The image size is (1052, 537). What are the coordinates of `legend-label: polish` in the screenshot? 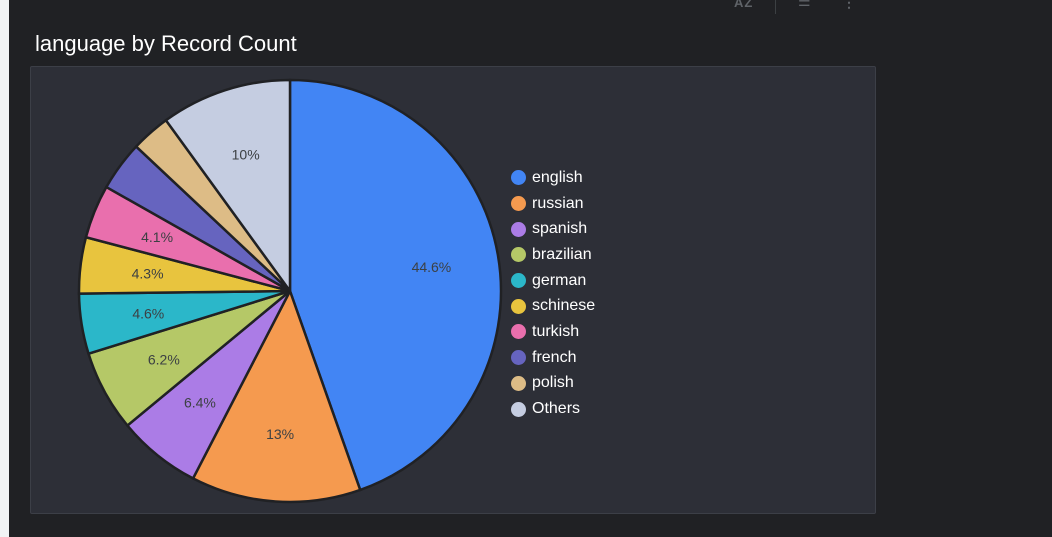 It's located at (553, 383).